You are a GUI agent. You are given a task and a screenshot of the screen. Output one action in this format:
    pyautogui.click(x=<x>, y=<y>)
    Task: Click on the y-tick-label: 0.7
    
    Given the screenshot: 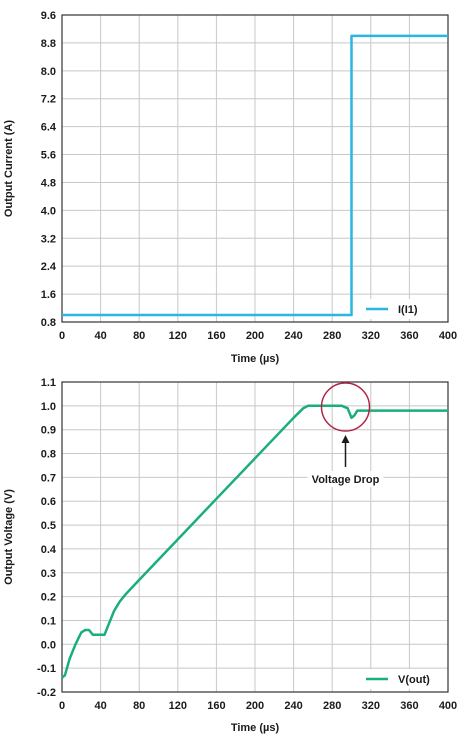 What is the action you would take?
    pyautogui.click(x=48, y=478)
    